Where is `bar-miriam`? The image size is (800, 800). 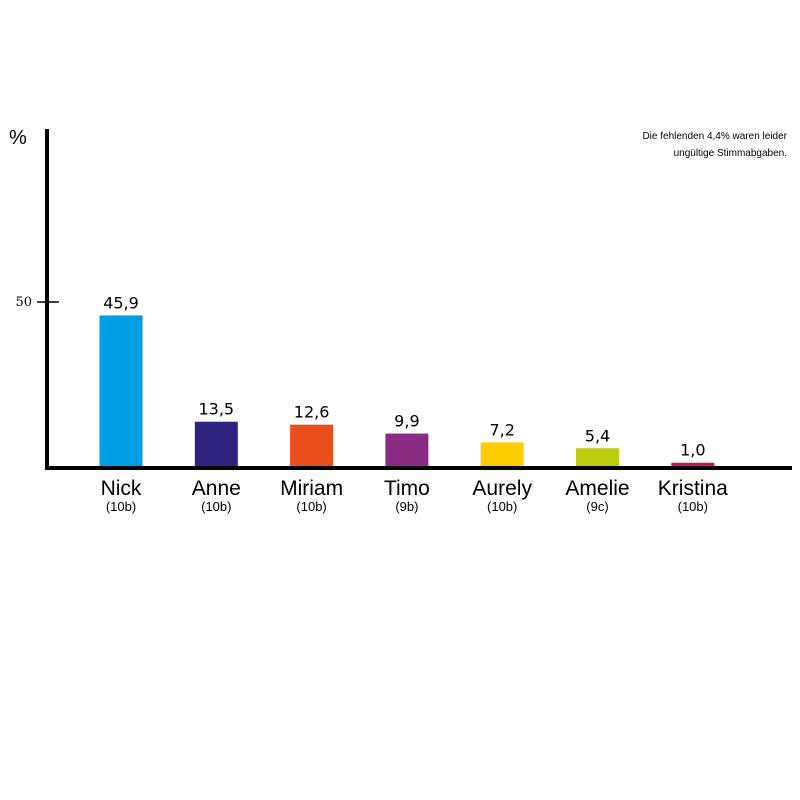
bar-miriam is located at coordinates (312, 445).